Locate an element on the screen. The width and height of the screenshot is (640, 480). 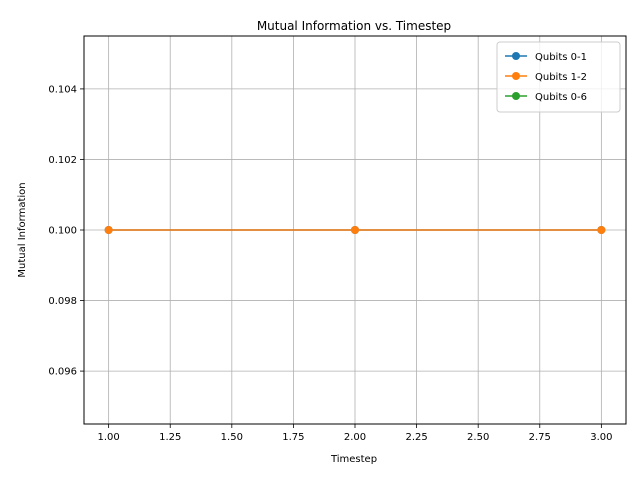
legend: Qubits 0-1 Qubits 1-2 Qubits 0-6 is located at coordinates (558, 77).